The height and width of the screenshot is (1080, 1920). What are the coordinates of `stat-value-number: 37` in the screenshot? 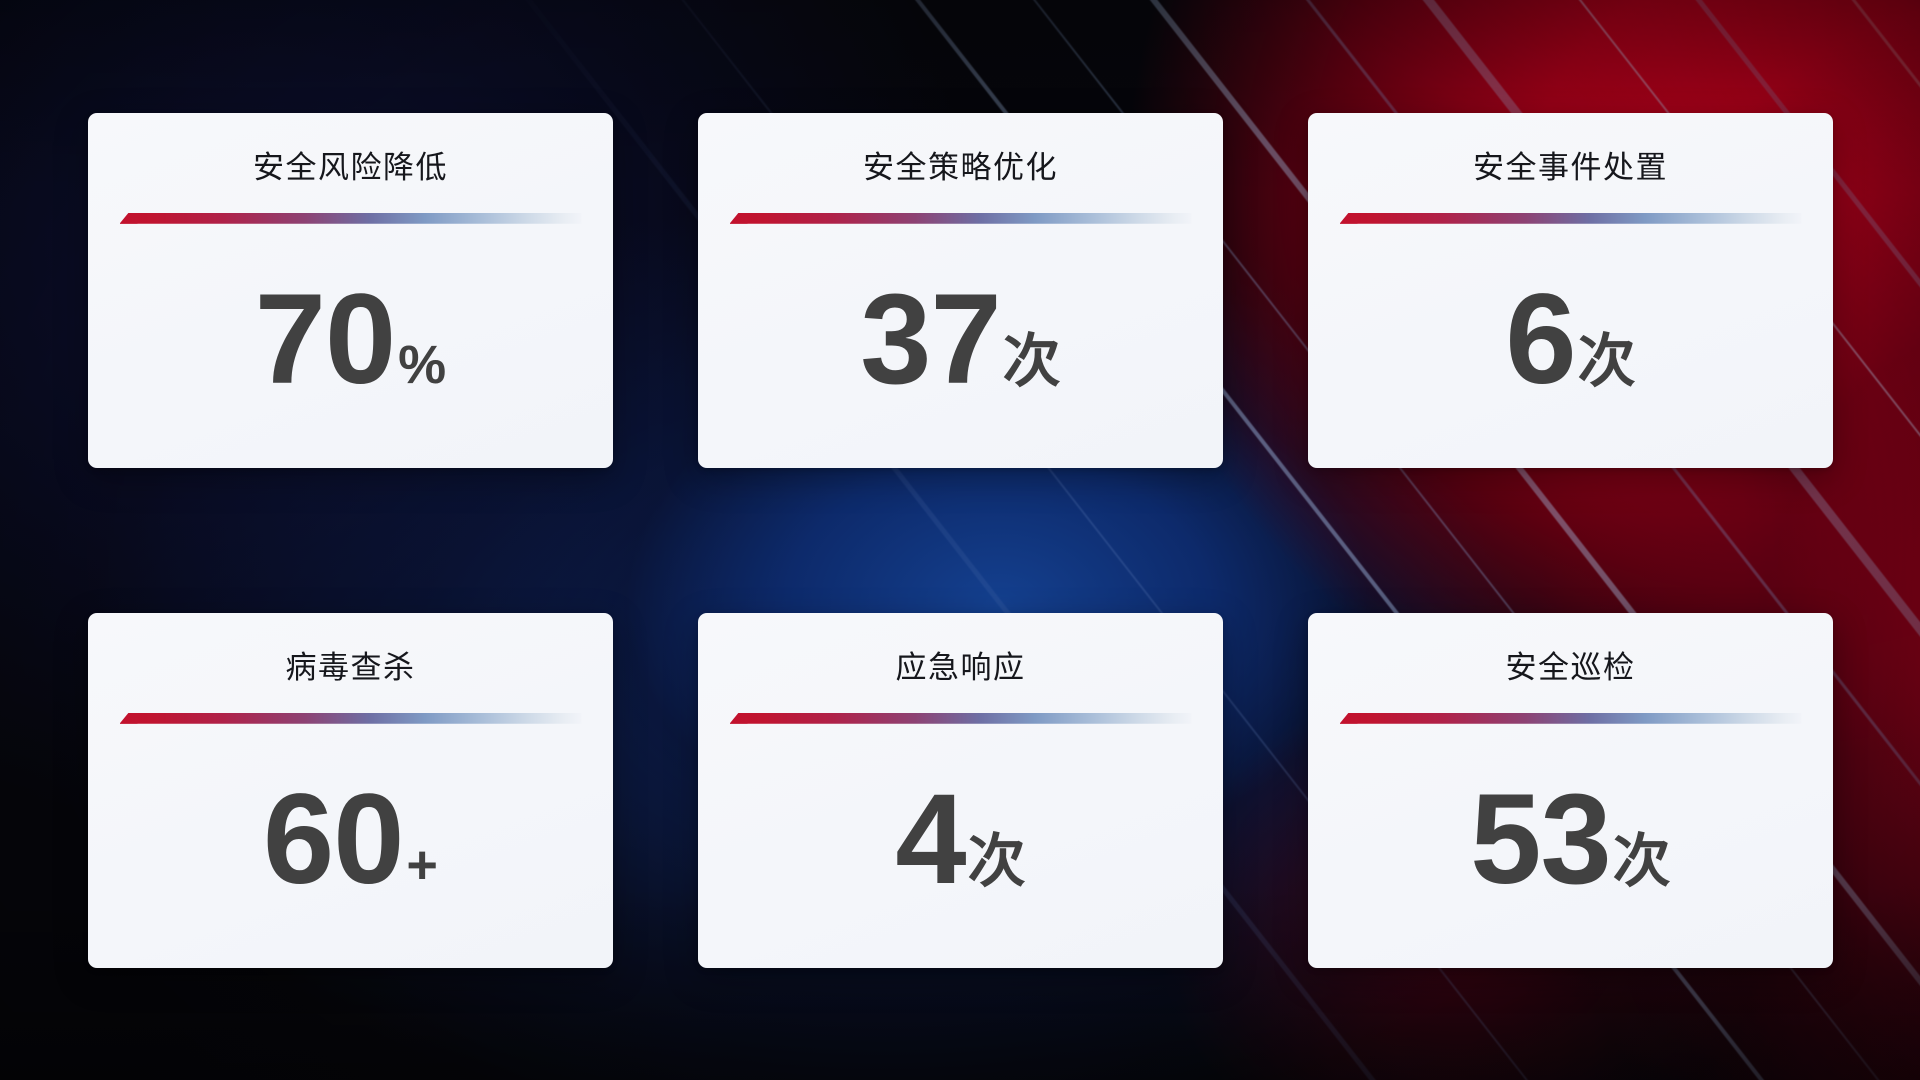 It's located at (930, 339).